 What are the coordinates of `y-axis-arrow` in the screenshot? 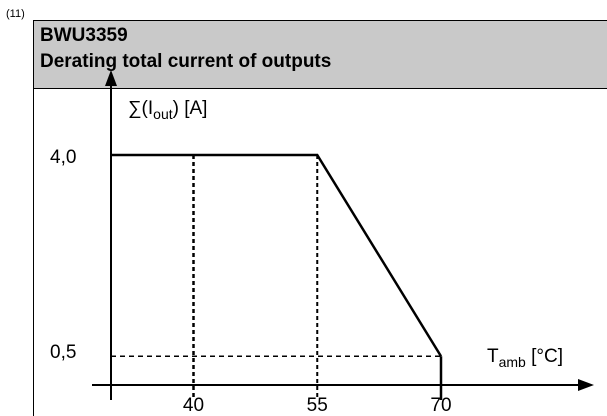 It's located at (111, 78).